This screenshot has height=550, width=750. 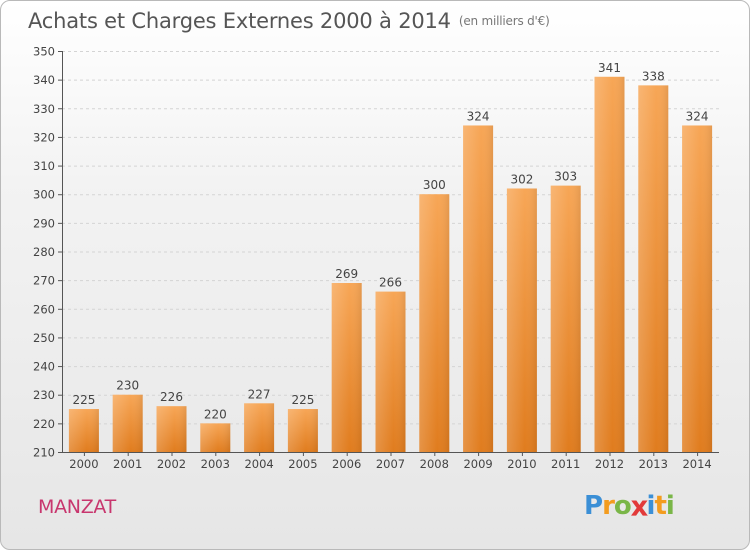 What do you see at coordinates (622, 506) in the screenshot?
I see `logo-letter: o` at bounding box center [622, 506].